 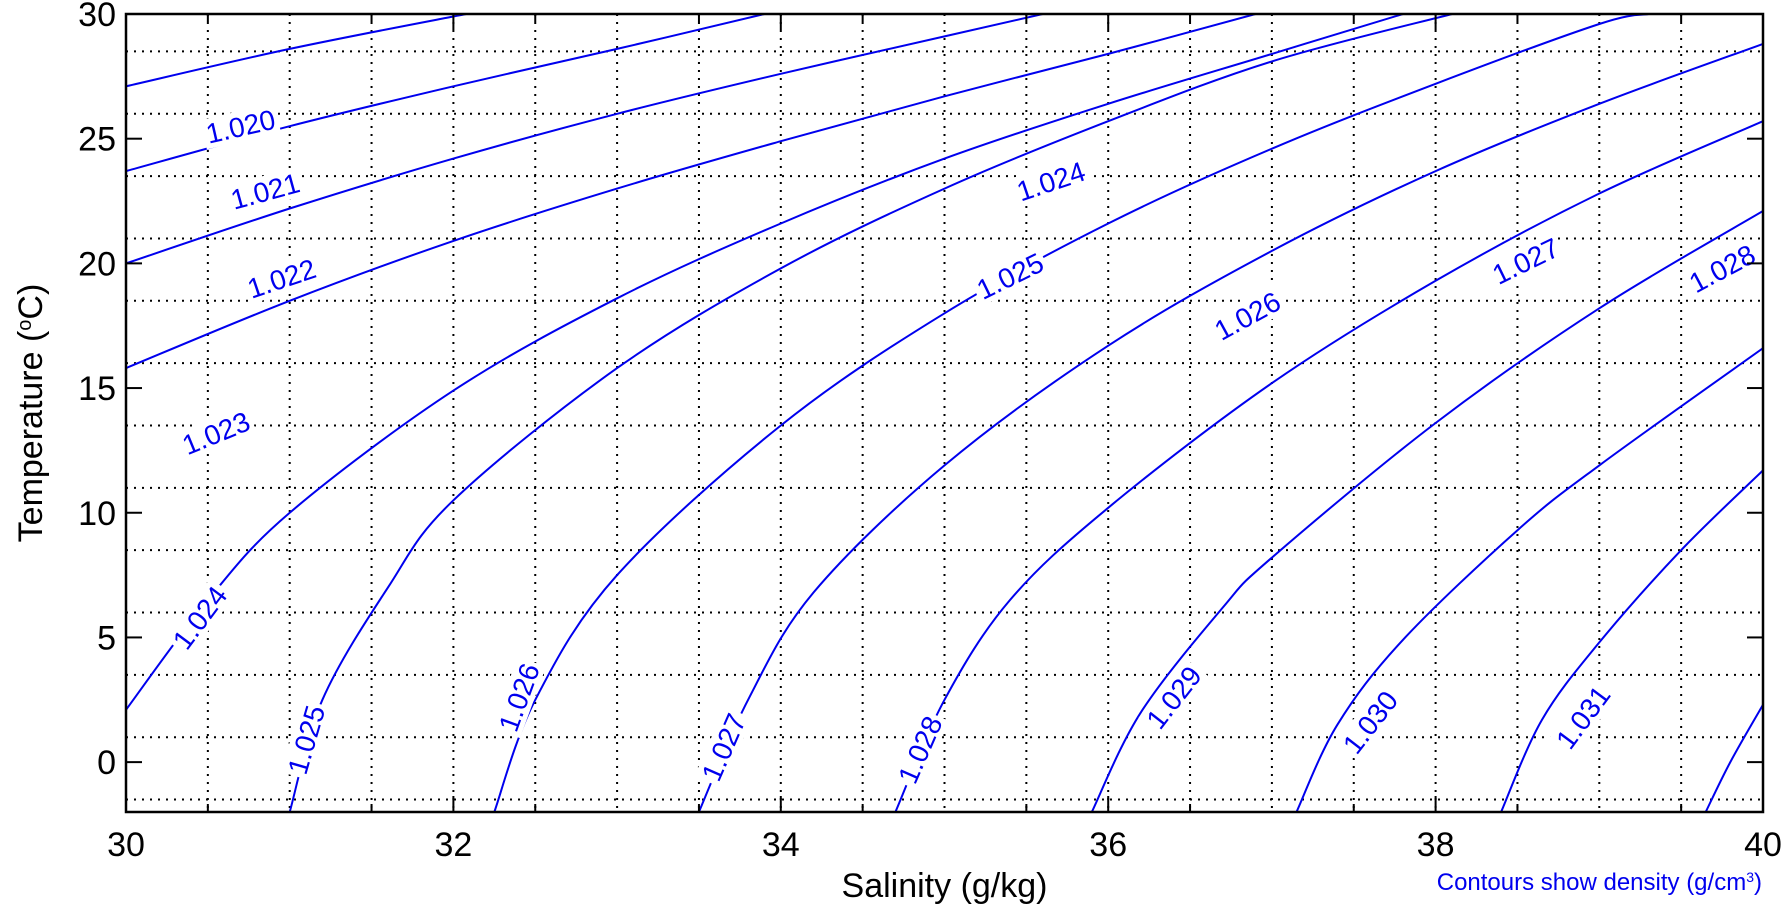 I want to click on contour-note: Contours show density (g/cm3), so click(x=1599, y=882).